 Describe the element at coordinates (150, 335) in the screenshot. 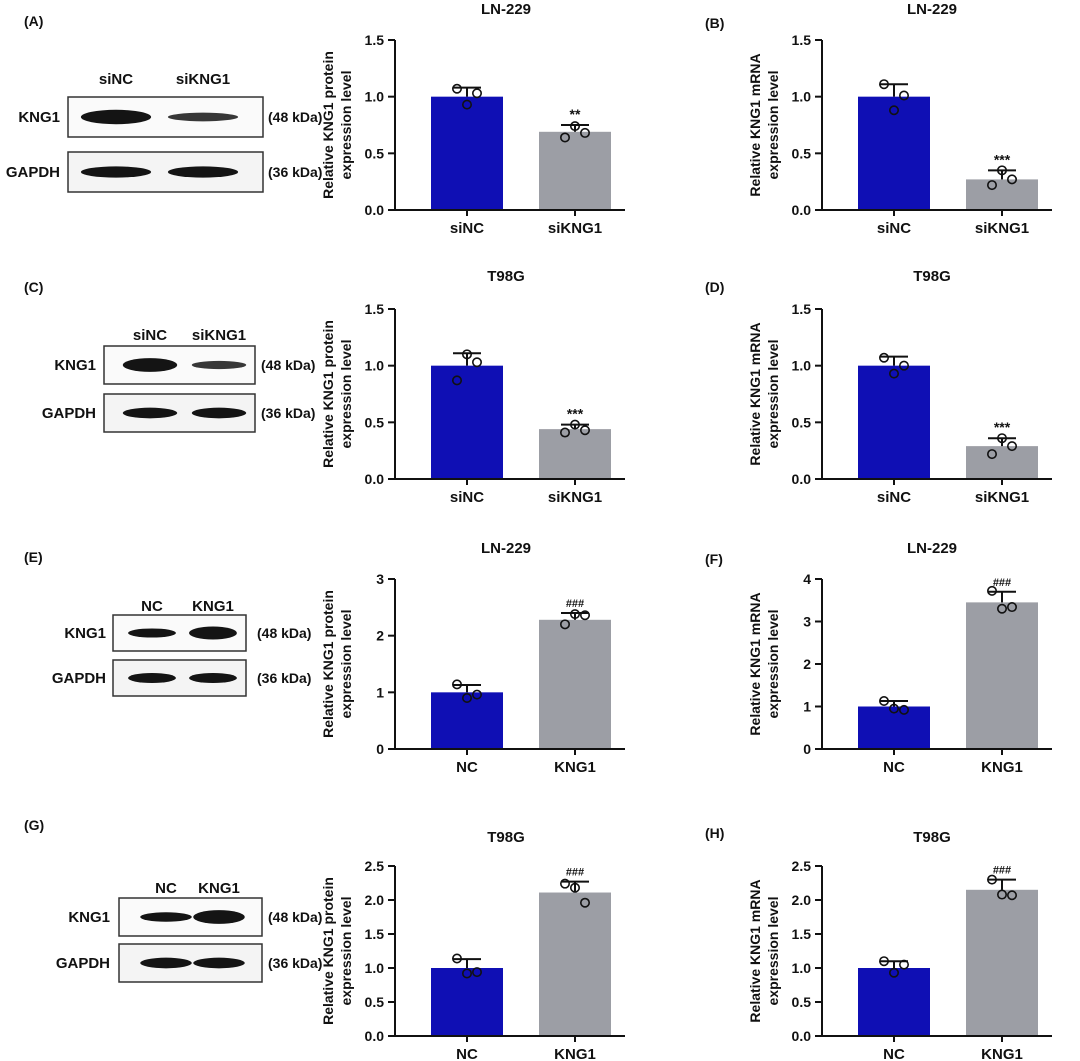

I see `lane-label: siNC` at that location.